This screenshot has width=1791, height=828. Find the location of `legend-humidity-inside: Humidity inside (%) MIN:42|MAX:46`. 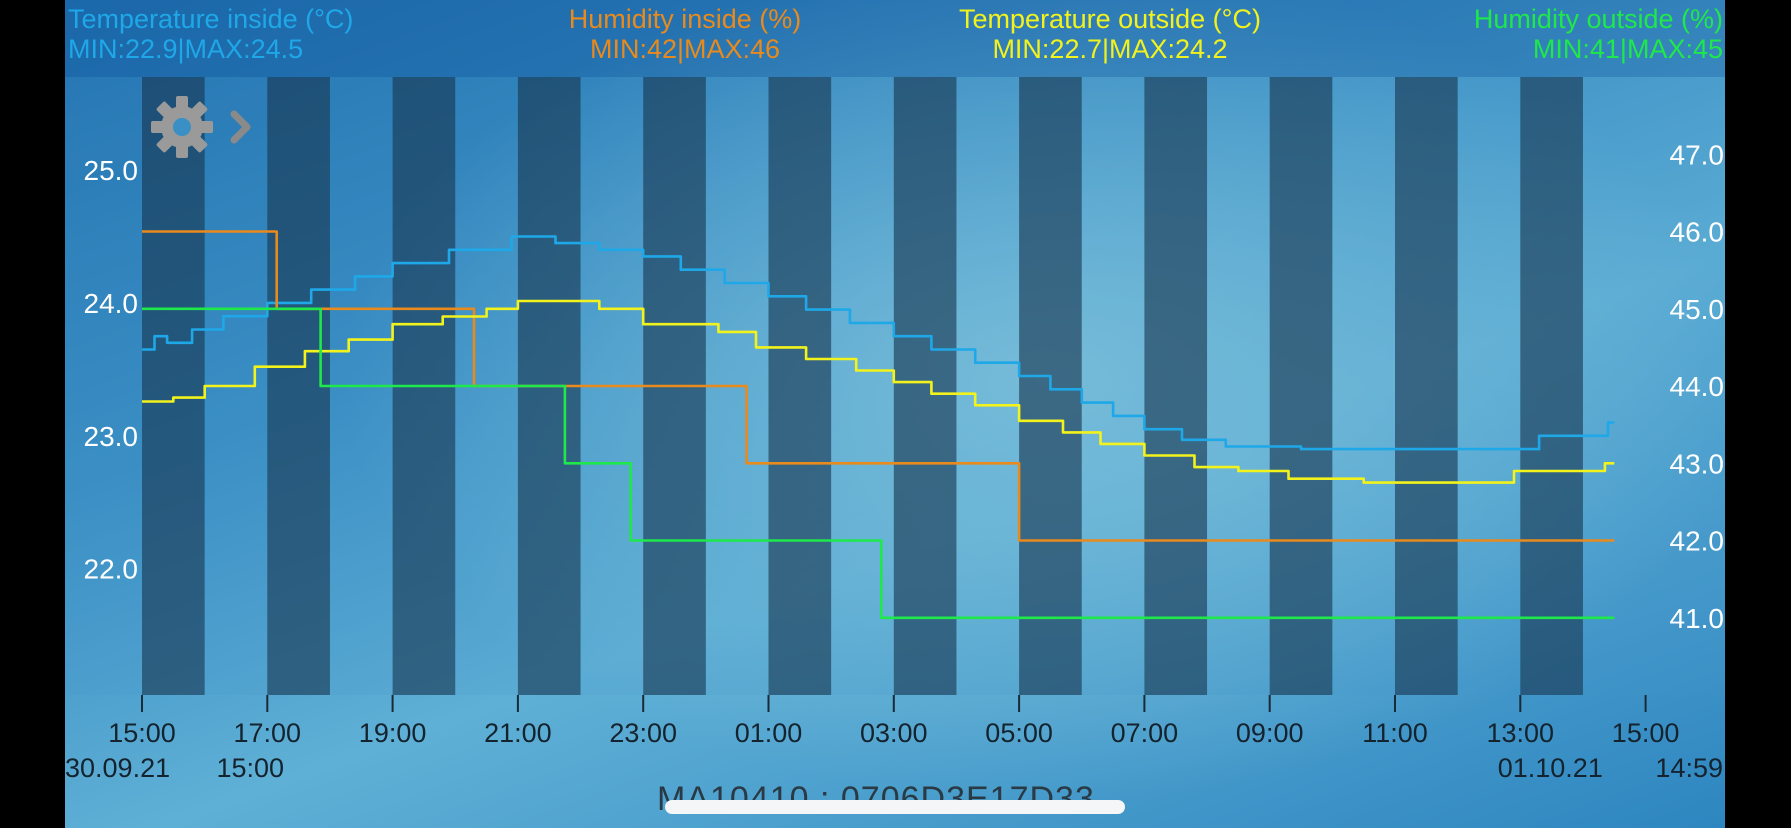

legend-humidity-inside: Humidity inside (%) MIN:42|MAX:46 is located at coordinates (685, 34).